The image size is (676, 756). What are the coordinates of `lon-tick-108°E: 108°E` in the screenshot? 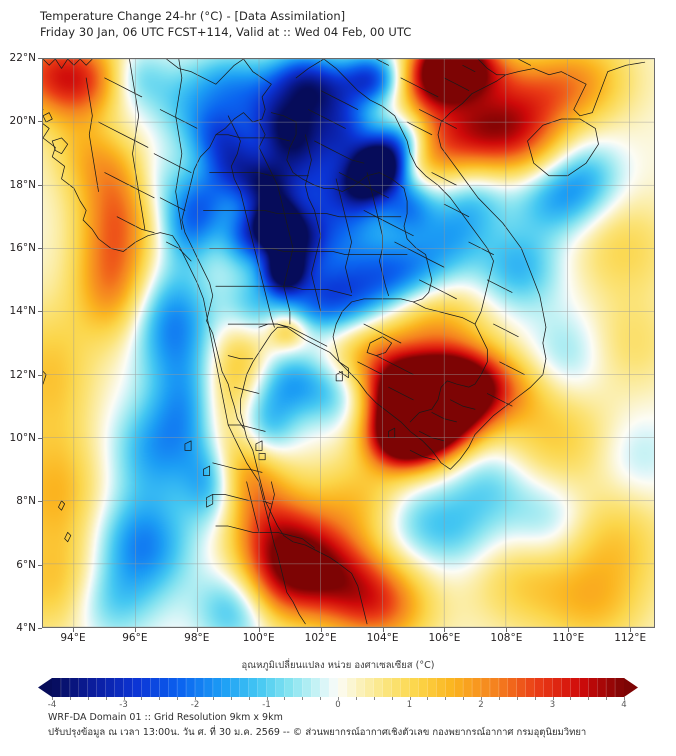 It's located at (506, 638).